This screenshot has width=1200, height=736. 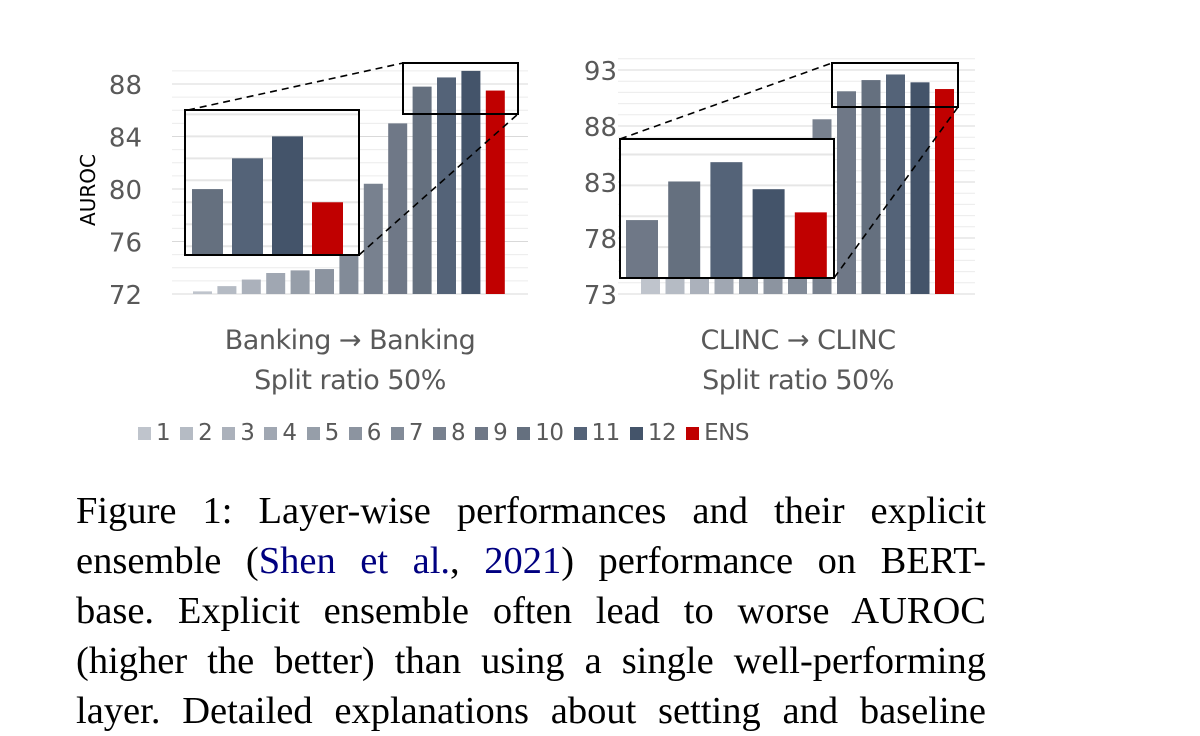 What do you see at coordinates (606, 433) in the screenshot?
I see `legend-label: 11` at bounding box center [606, 433].